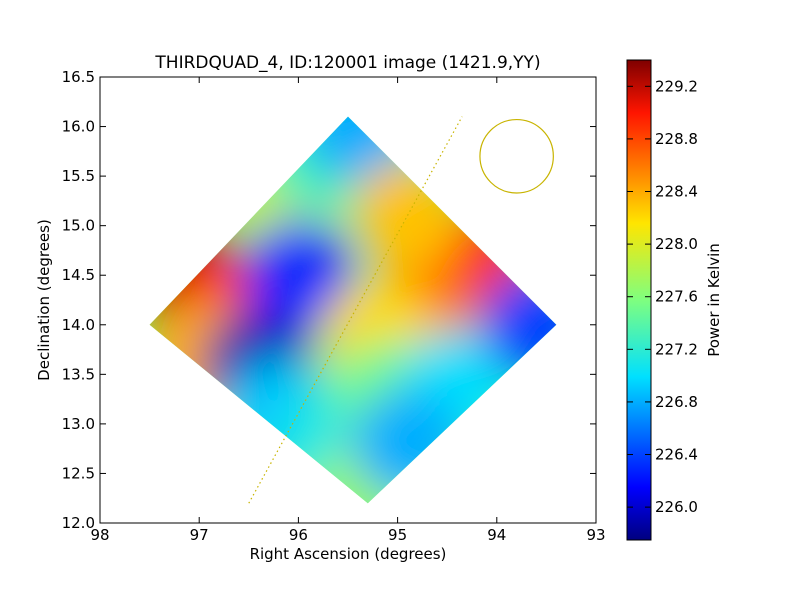  What do you see at coordinates (78, 325) in the screenshot?
I see `y-tick-label: 14.0` at bounding box center [78, 325].